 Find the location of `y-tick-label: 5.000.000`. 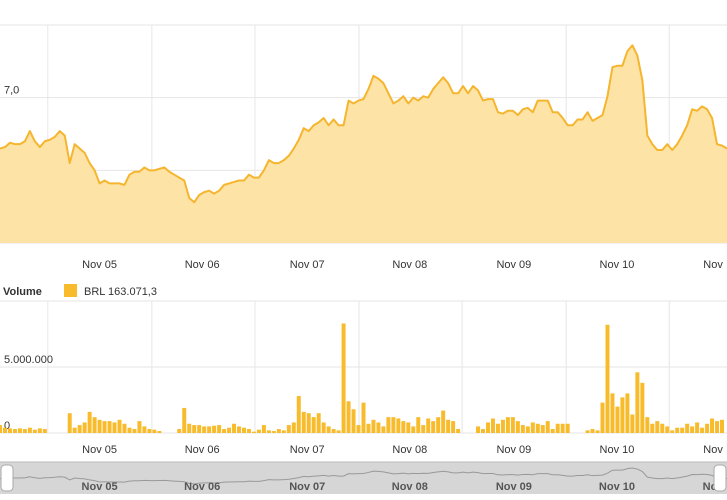

y-tick-label: 5.000.000 is located at coordinates (28, 360).